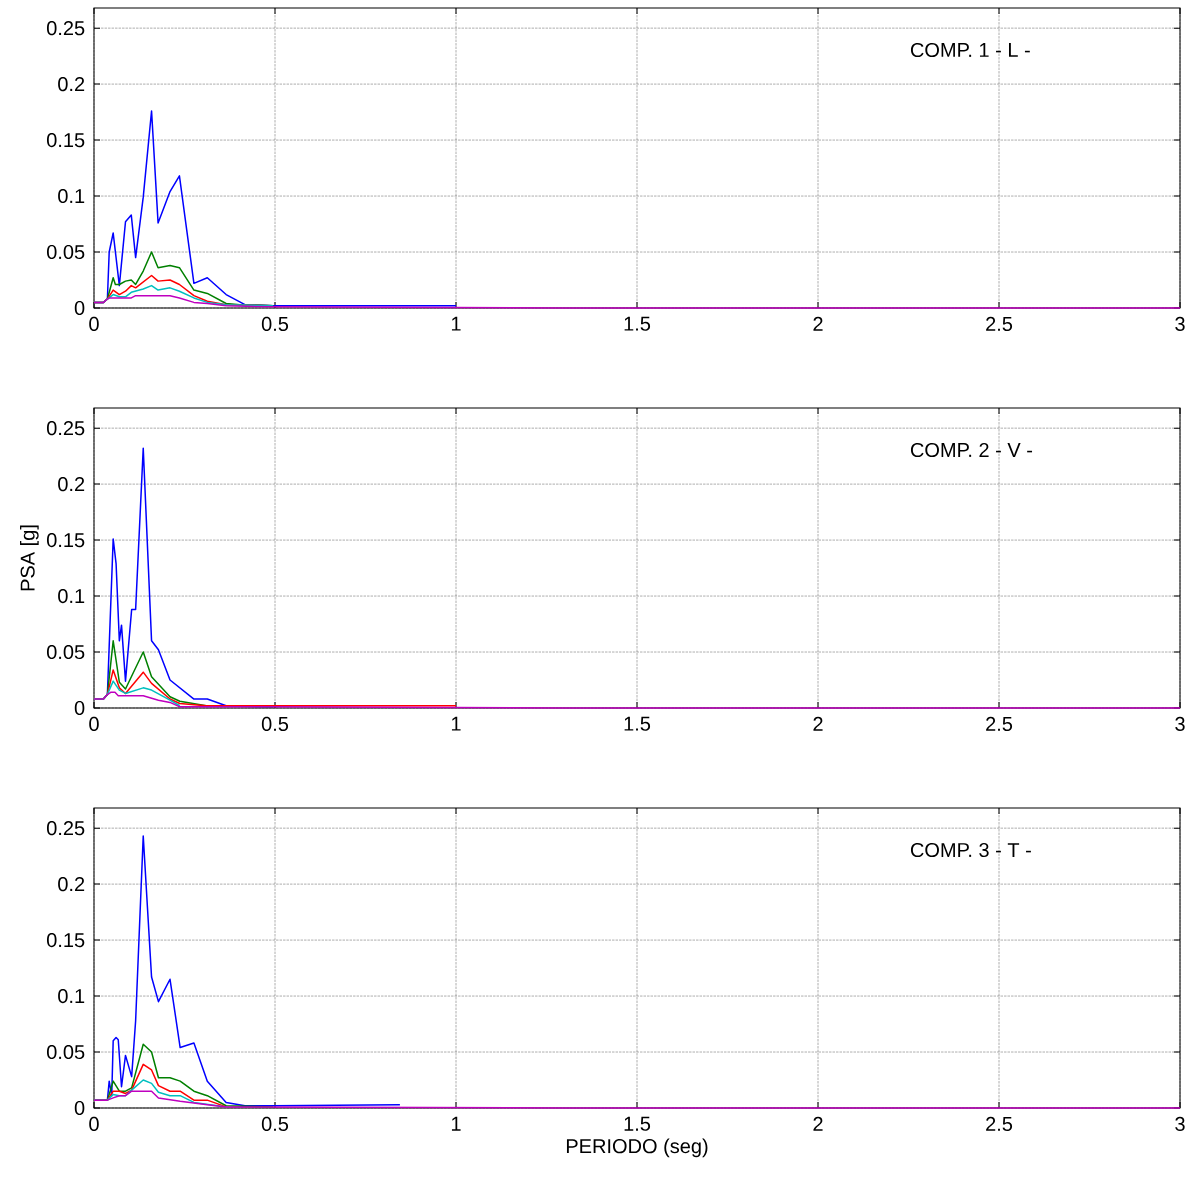 This screenshot has height=1178, width=1194. I want to click on y-axis-title: PSA [g], so click(29, 558).